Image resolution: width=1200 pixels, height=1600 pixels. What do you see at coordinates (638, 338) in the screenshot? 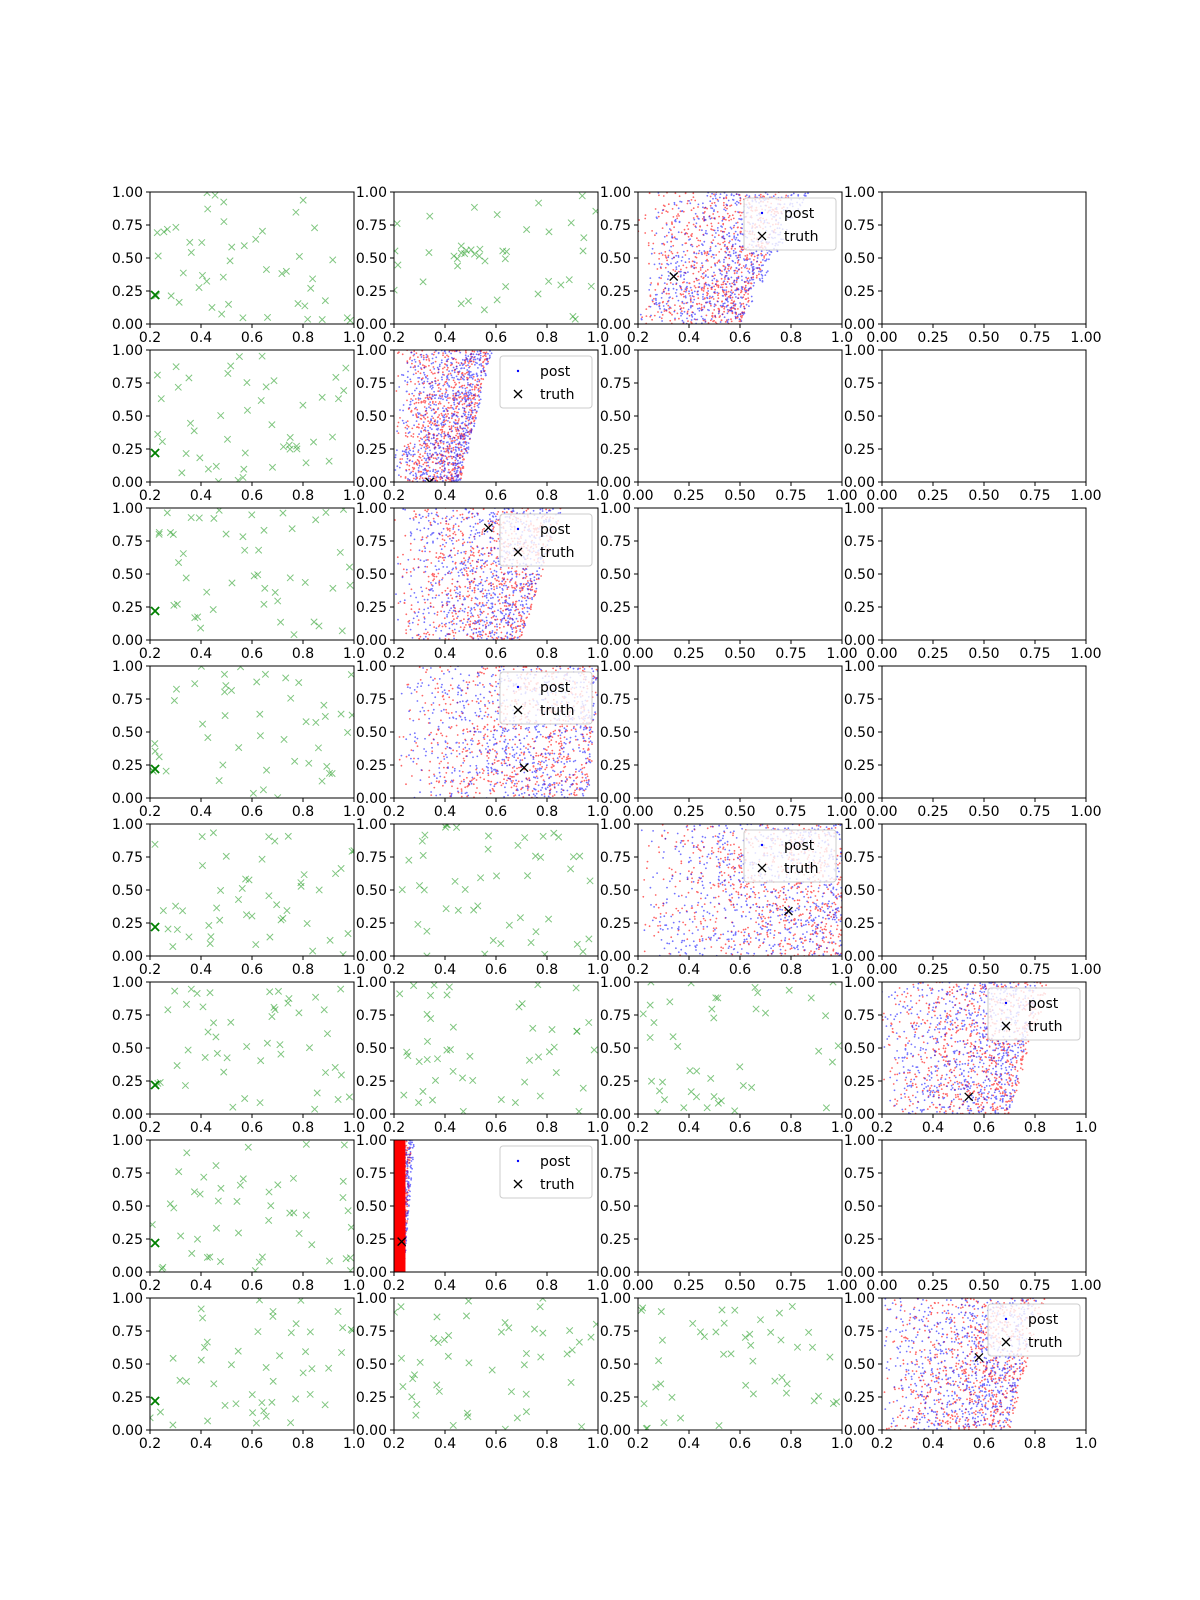
I see `x-tick-label: 0.2` at bounding box center [638, 338].